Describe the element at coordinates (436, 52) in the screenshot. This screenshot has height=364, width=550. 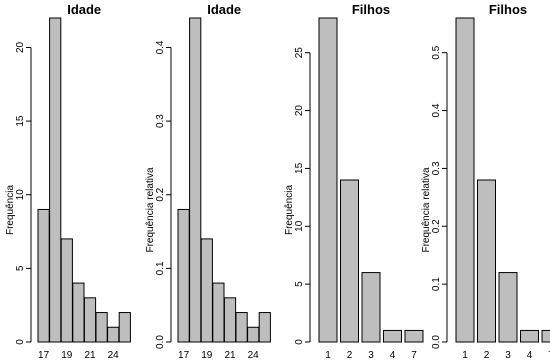
I see `y-tick-label: 0.5` at that location.